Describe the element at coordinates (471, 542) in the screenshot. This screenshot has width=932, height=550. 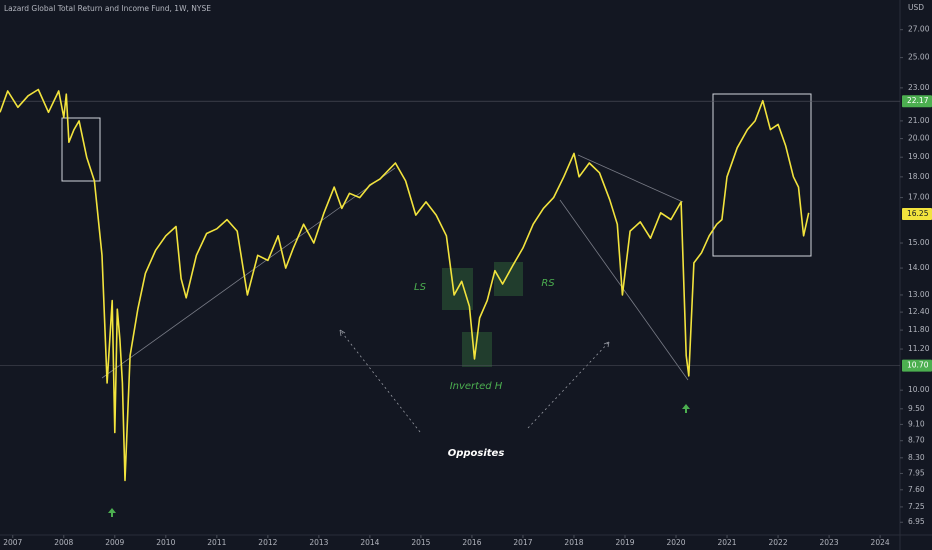
I see `x-tick-label: 2016` at that location.